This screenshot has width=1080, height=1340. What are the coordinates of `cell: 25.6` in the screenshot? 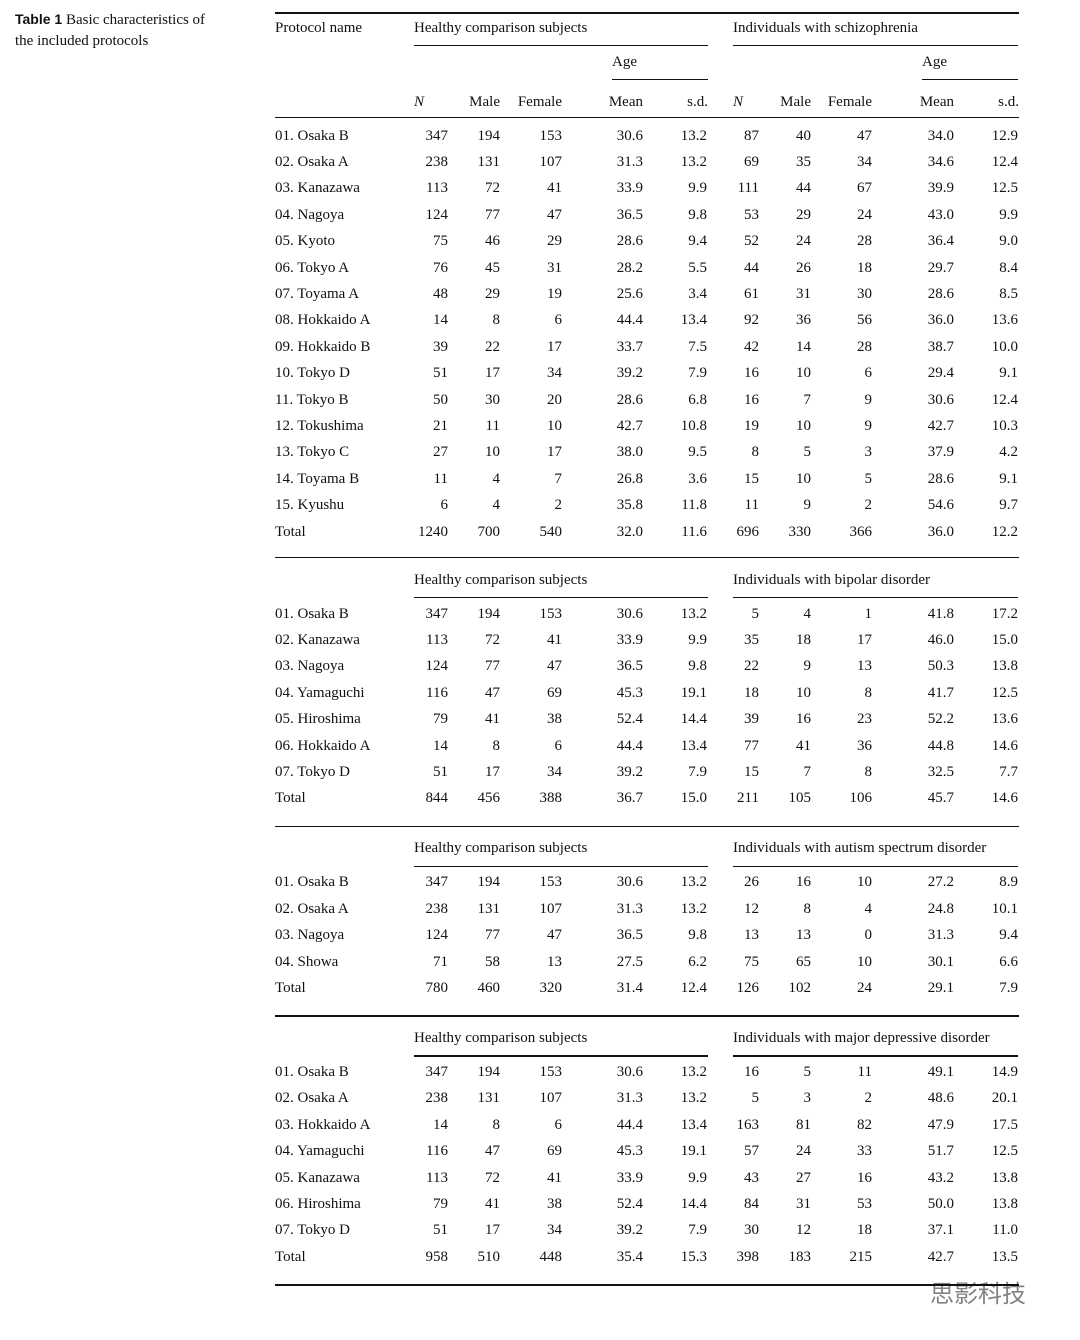 It's located at (629, 293).